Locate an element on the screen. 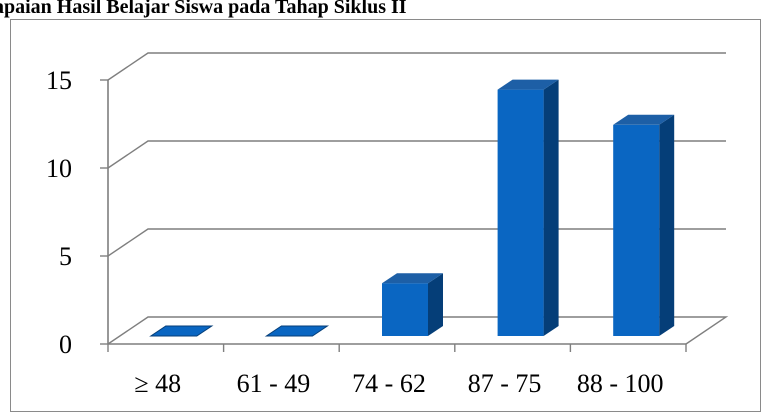  y-tick-label: 15 is located at coordinates (59, 80).